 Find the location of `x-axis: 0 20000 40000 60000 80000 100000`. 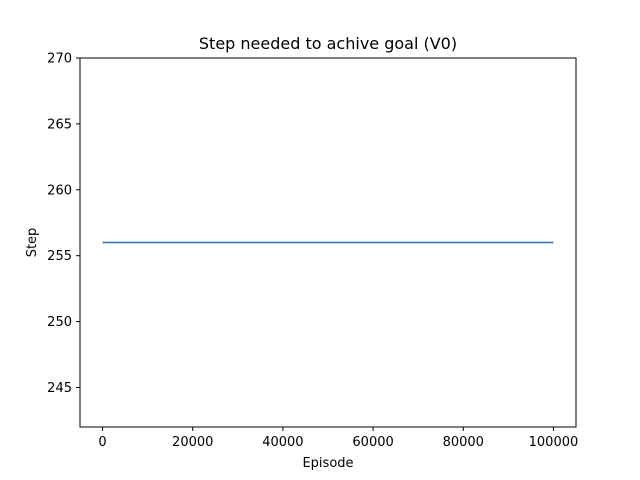

x-axis: 0 20000 40000 60000 80000 100000 is located at coordinates (338, 438).